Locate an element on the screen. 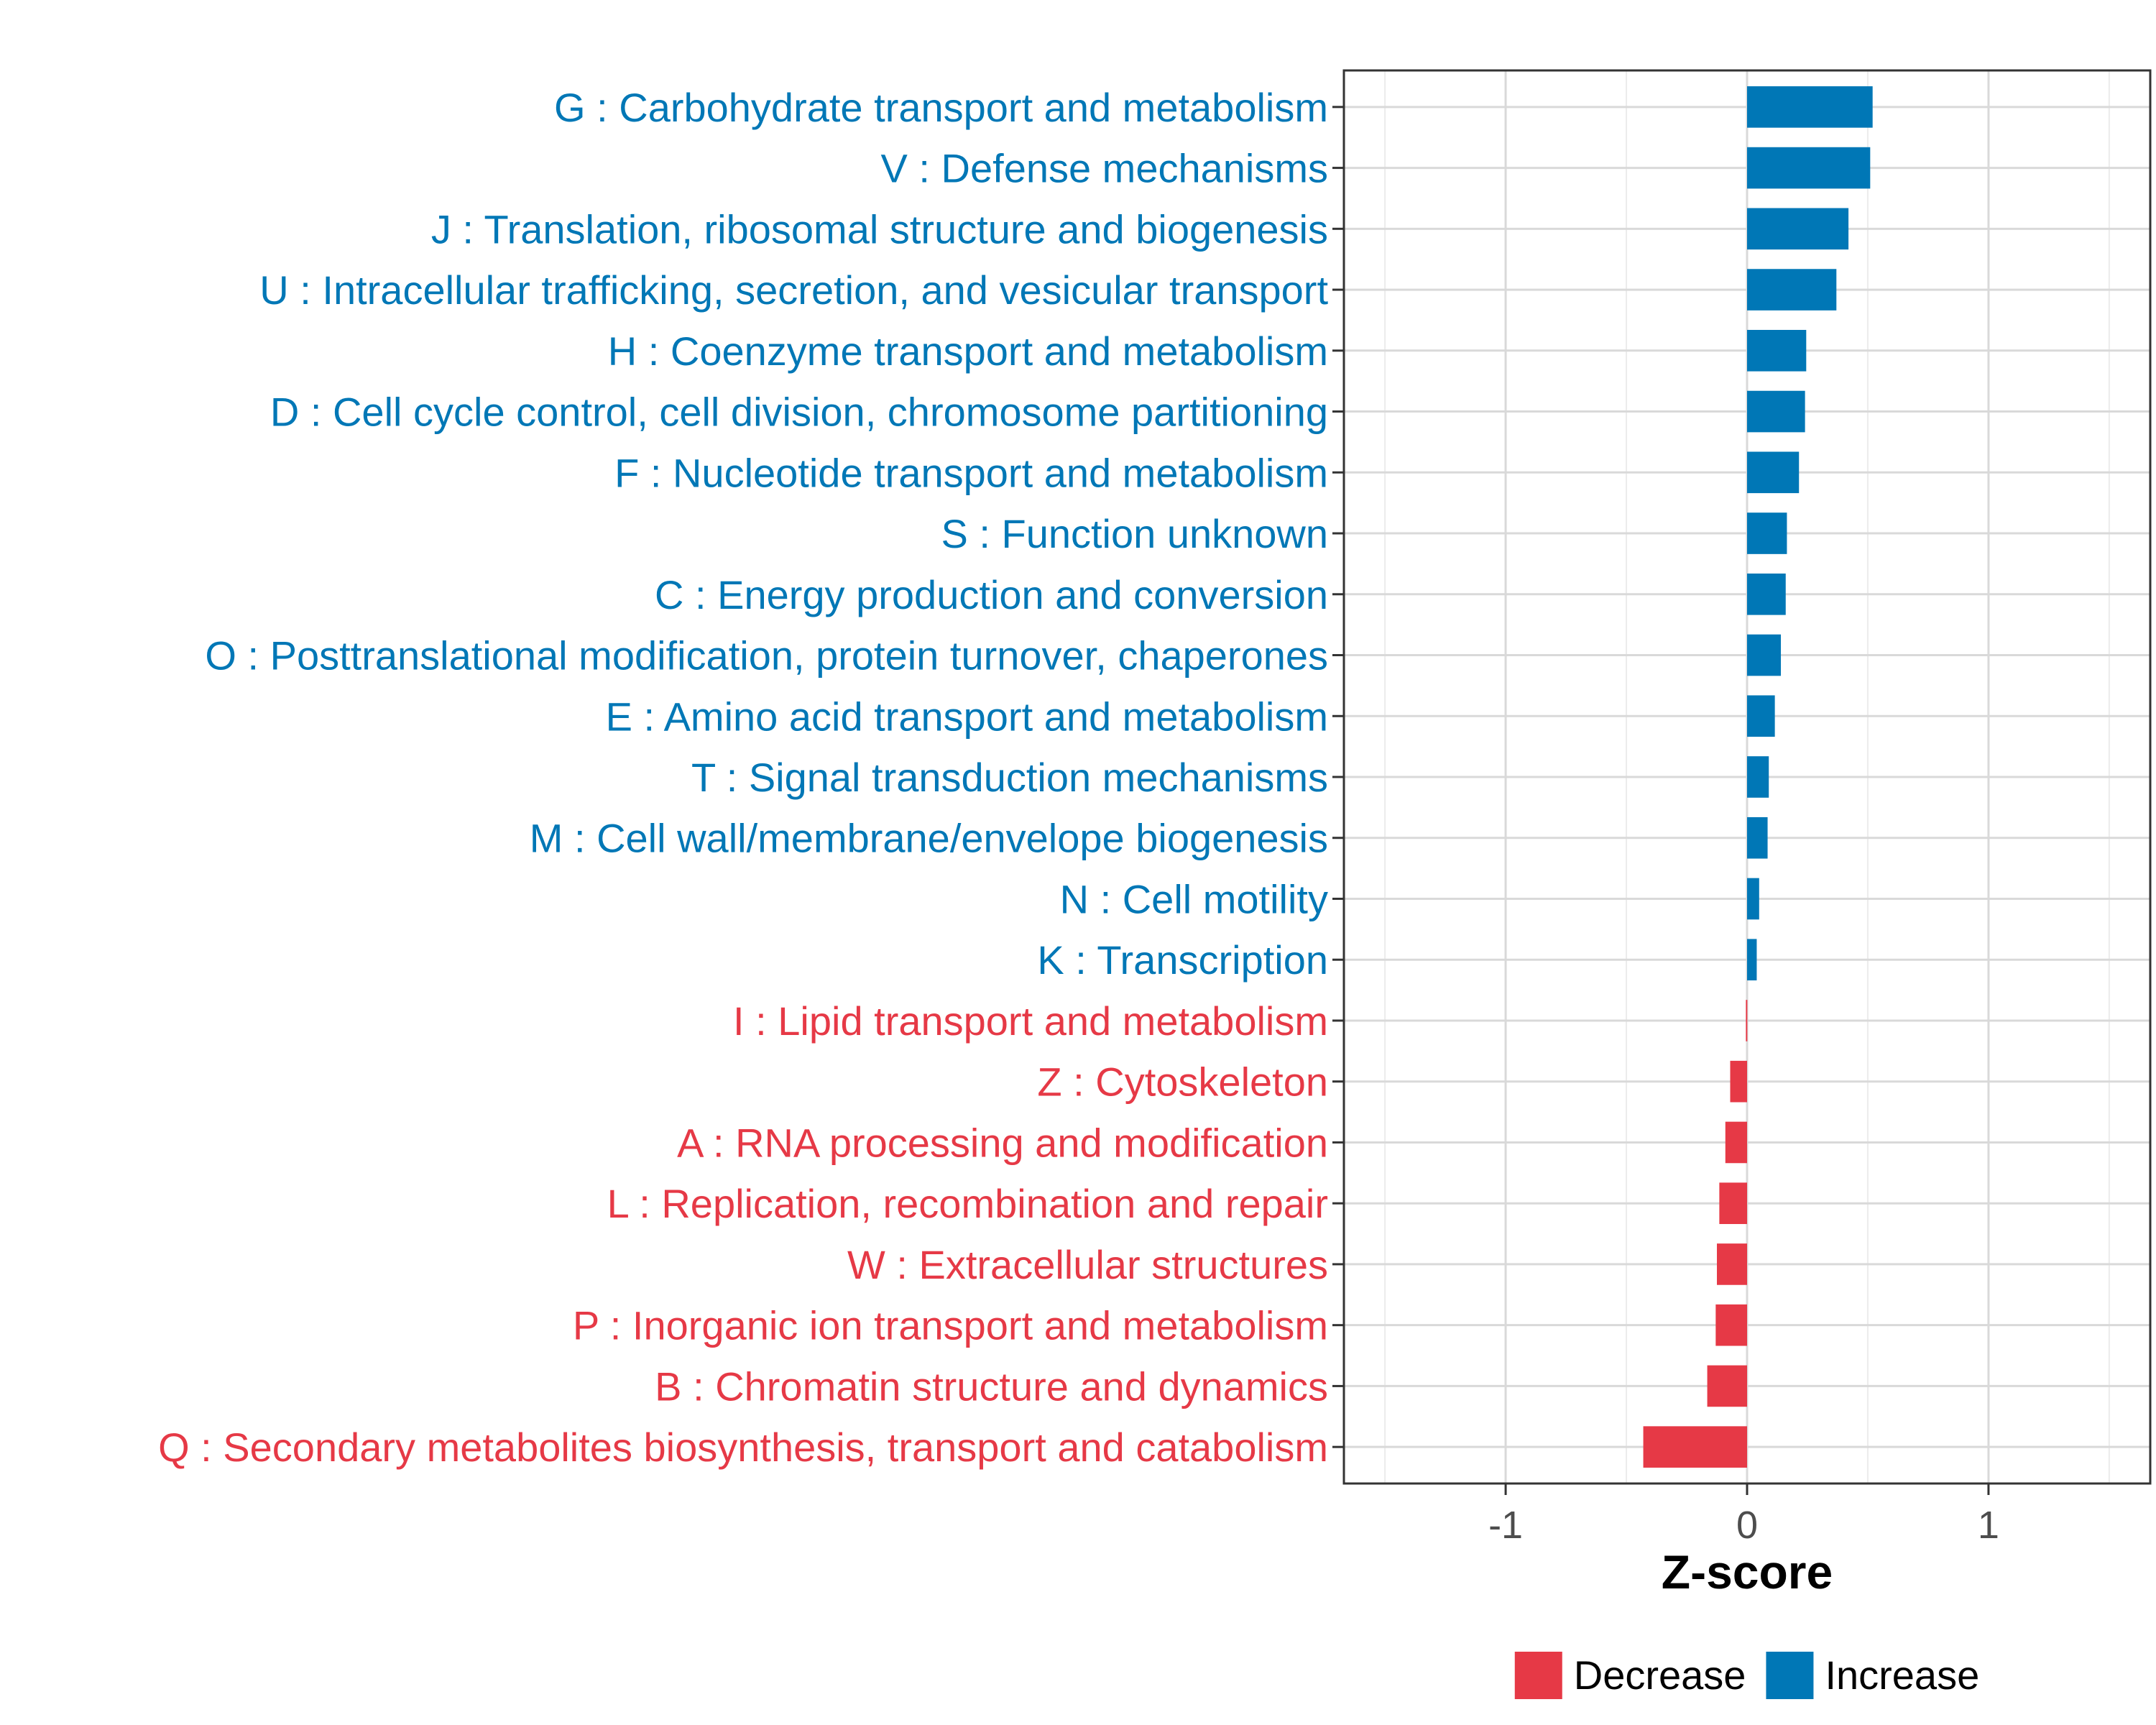 The height and width of the screenshot is (1725, 2156). legend: Decrease Increase is located at coordinates (1746, 1675).